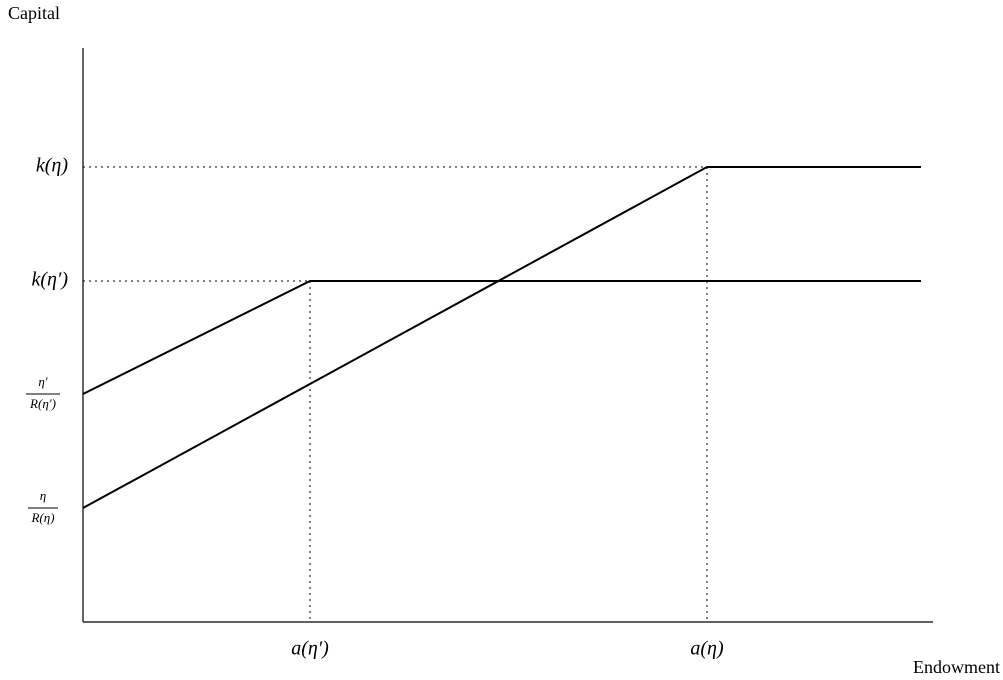 This screenshot has height=680, width=1003. I want to click on fraction-numerator: η, so click(43, 495).